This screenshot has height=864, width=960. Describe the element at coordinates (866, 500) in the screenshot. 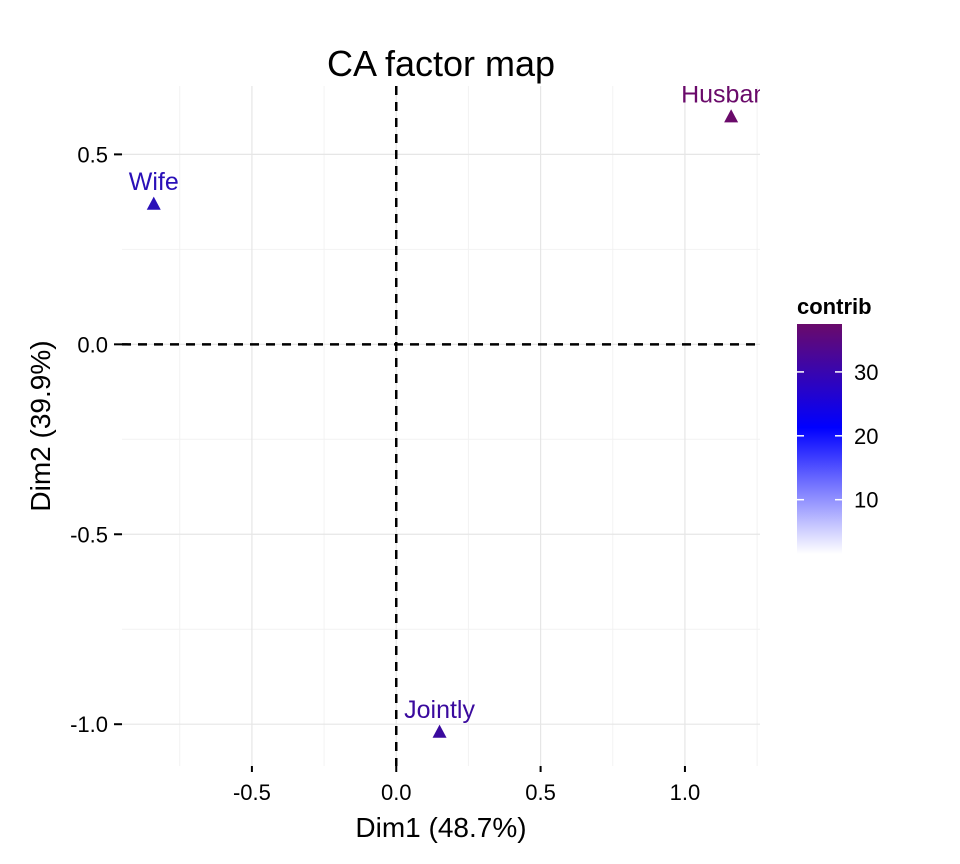

I see `legend-tick-label: 10` at that location.